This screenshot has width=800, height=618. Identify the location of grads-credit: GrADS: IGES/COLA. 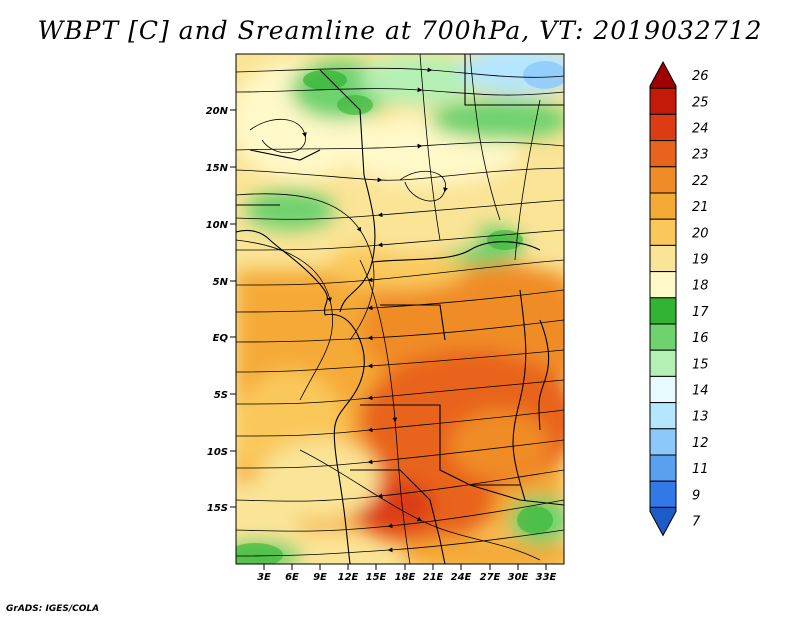
(53, 609).